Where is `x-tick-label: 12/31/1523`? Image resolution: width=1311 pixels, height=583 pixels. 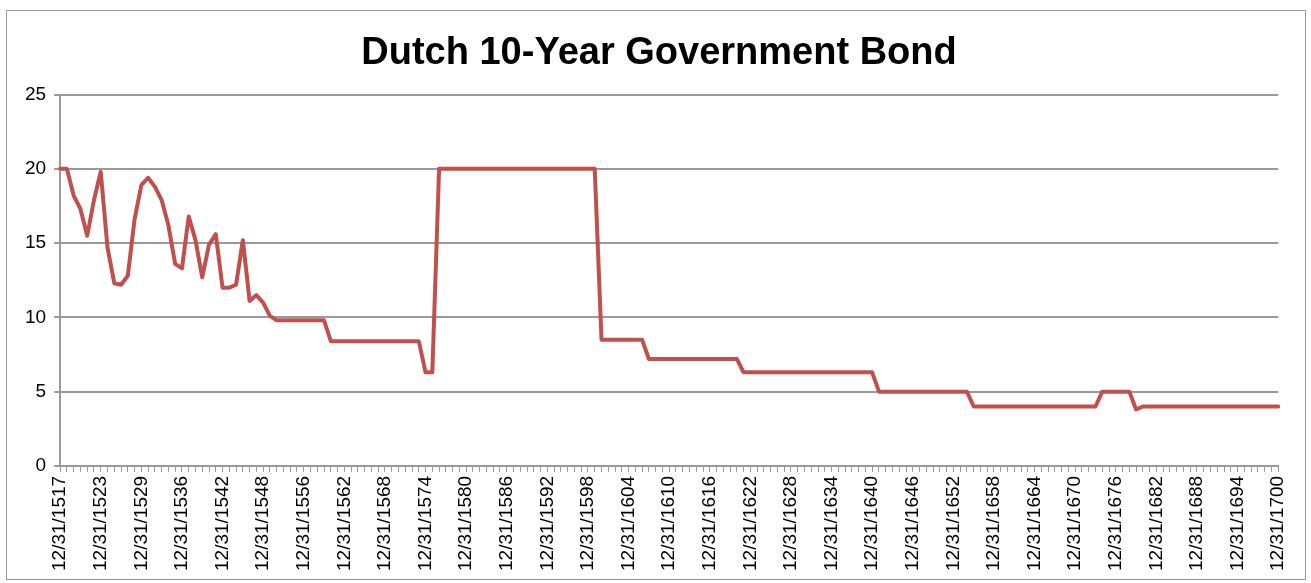 x-tick-label: 12/31/1523 is located at coordinates (99, 523).